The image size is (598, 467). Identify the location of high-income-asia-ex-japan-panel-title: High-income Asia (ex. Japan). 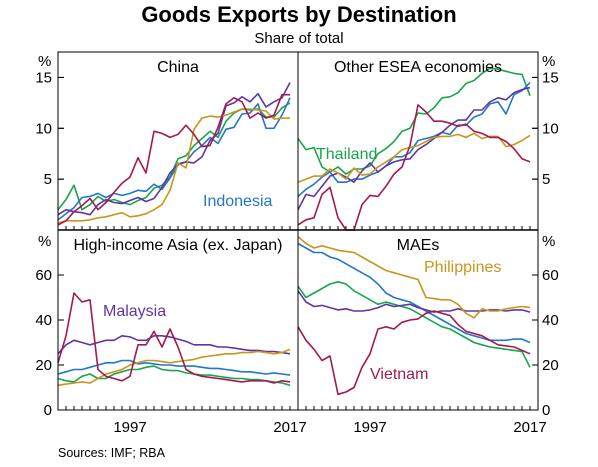
(178, 245).